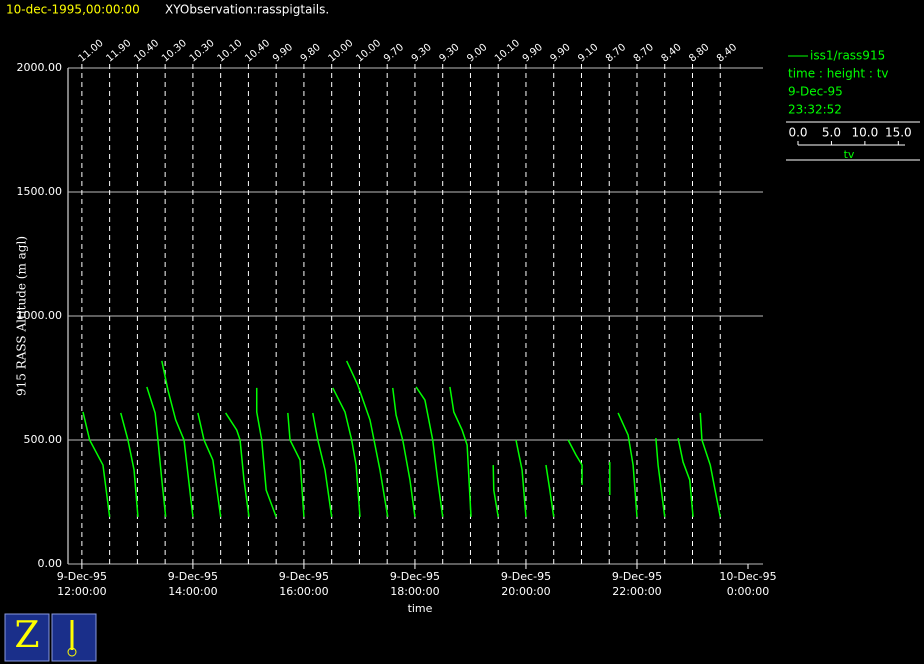 The image size is (924, 664). I want to click on x-axis-label: time, so click(420, 608).